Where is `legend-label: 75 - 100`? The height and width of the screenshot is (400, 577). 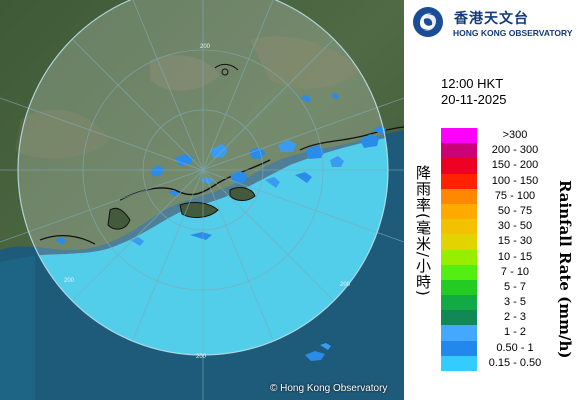 legend-label: 75 - 100 is located at coordinates (515, 195).